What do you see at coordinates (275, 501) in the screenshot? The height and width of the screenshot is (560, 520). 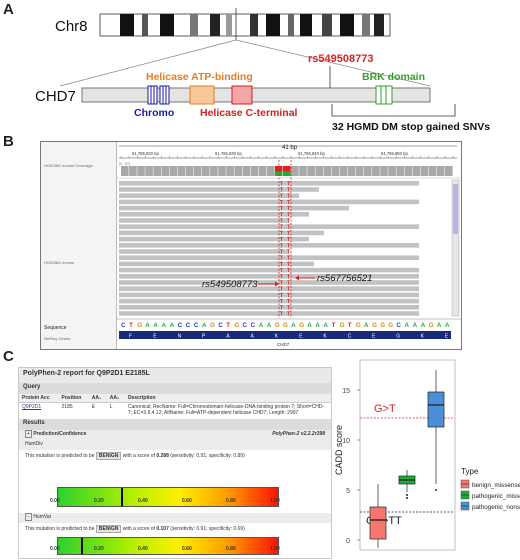 I see `humdiv-tick-label: 1.00` at bounding box center [275, 501].